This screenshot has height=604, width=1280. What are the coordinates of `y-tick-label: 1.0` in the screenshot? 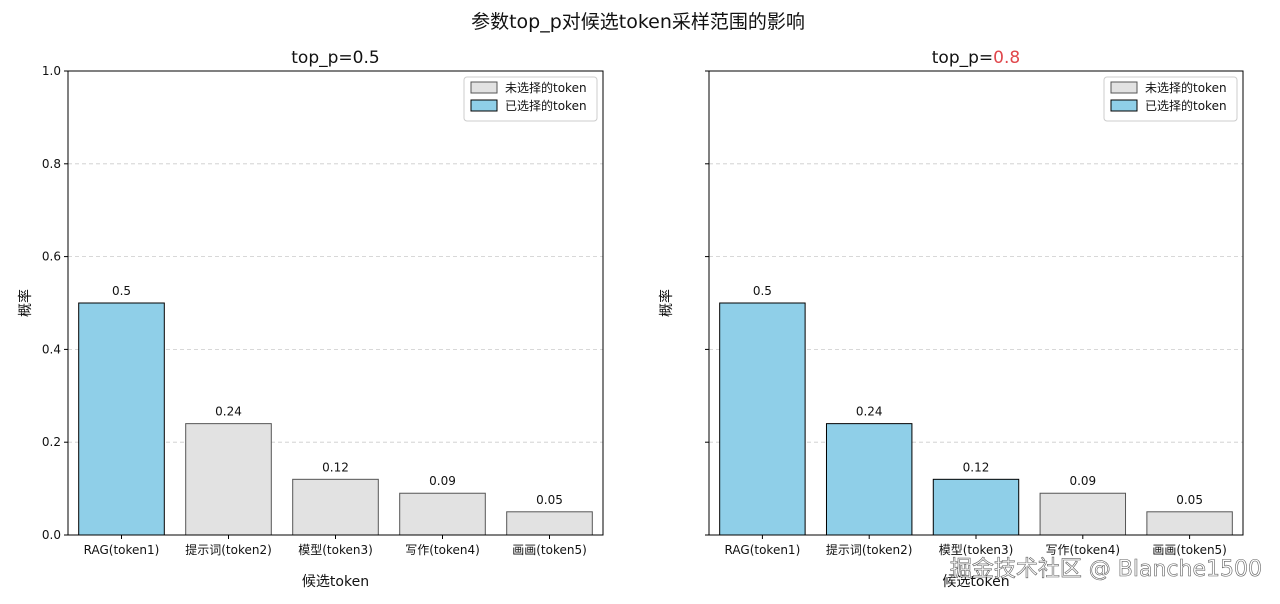 It's located at (51, 71).